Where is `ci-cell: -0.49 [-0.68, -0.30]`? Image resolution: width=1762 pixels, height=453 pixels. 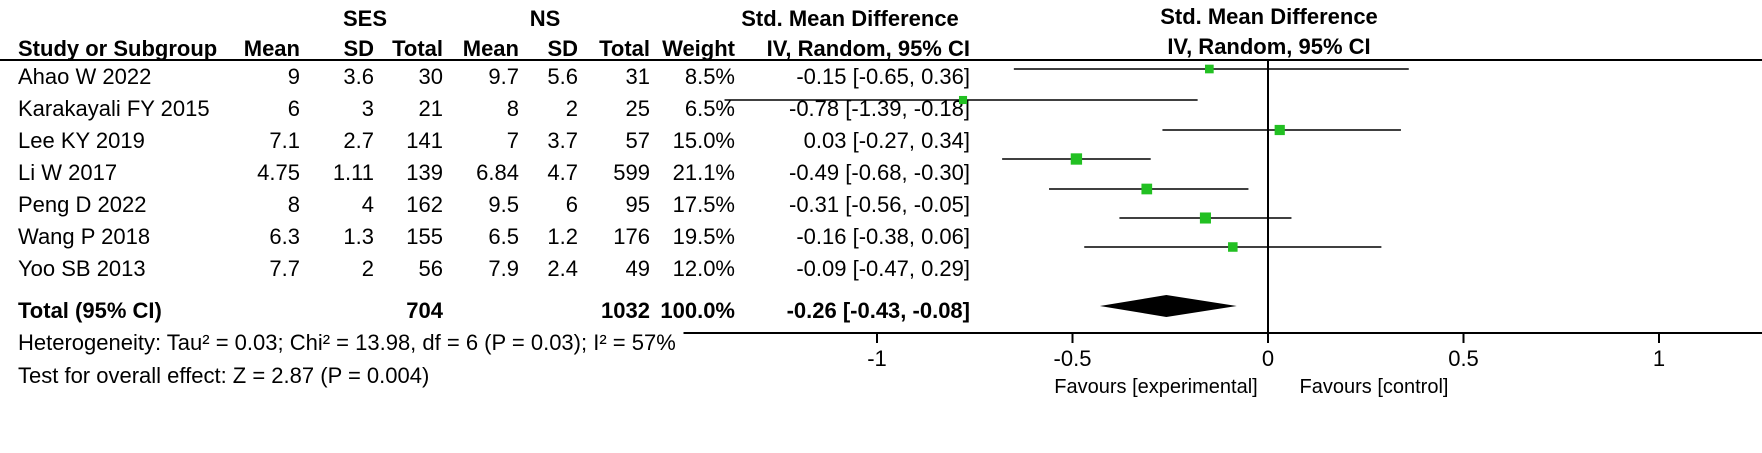 ci-cell: -0.49 [-0.68, -0.30] is located at coordinates (879, 172).